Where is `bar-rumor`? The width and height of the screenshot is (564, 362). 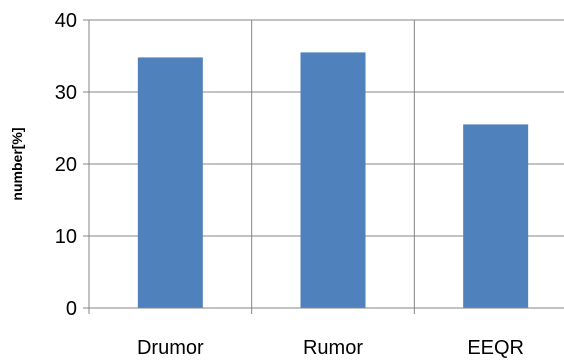 bar-rumor is located at coordinates (333, 180).